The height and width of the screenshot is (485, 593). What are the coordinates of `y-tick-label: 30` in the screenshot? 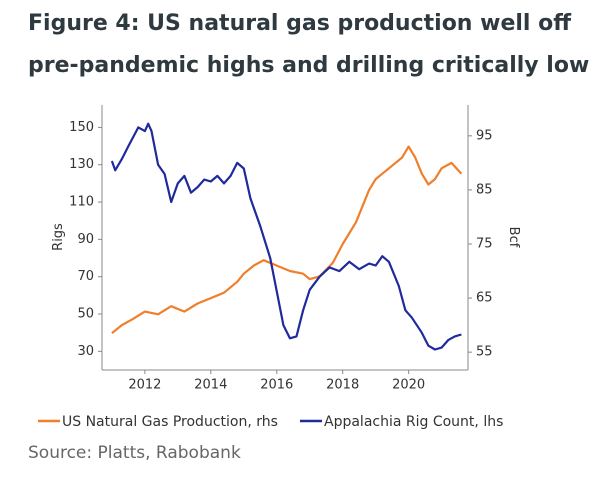 It's located at (85, 351).